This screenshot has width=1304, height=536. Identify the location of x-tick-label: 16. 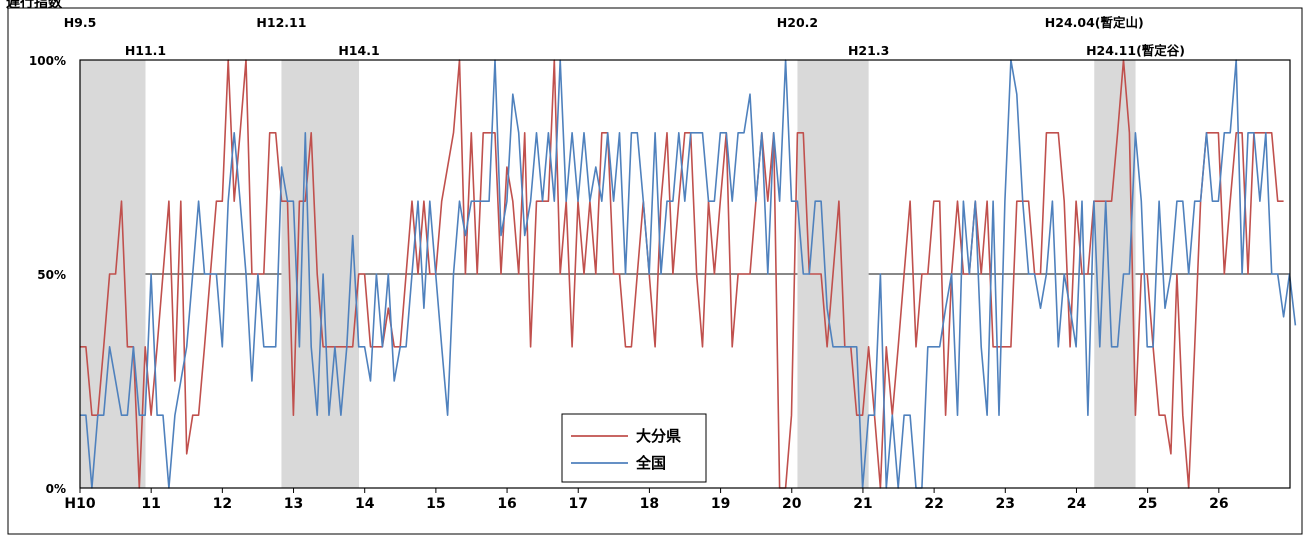
(506, 504).